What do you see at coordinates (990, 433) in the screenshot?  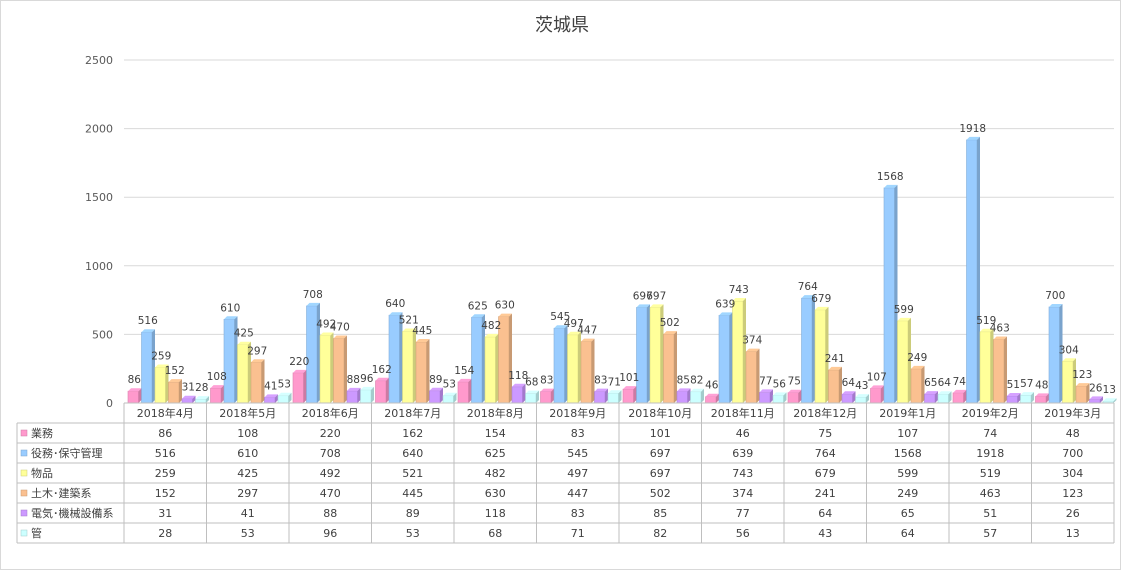 I see `table-cell: 74` at bounding box center [990, 433].